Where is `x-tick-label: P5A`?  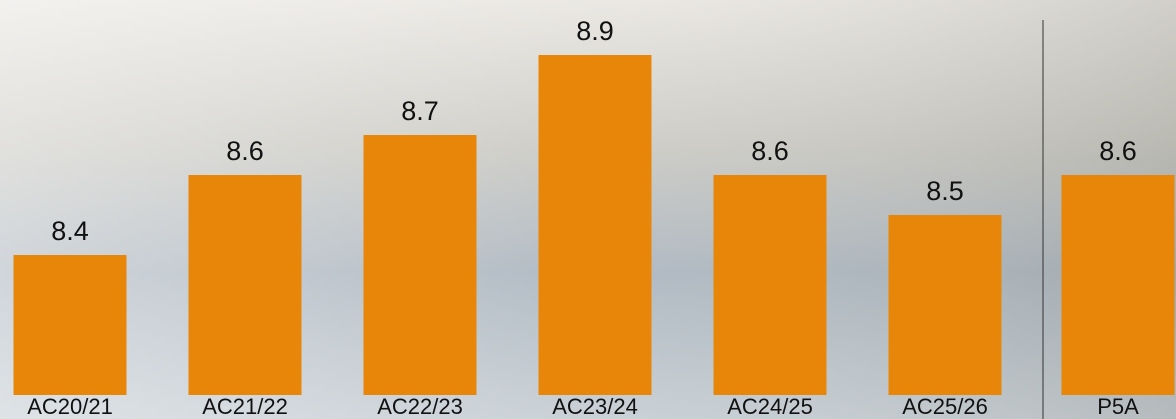 x-tick-label: P5A is located at coordinates (1118, 406).